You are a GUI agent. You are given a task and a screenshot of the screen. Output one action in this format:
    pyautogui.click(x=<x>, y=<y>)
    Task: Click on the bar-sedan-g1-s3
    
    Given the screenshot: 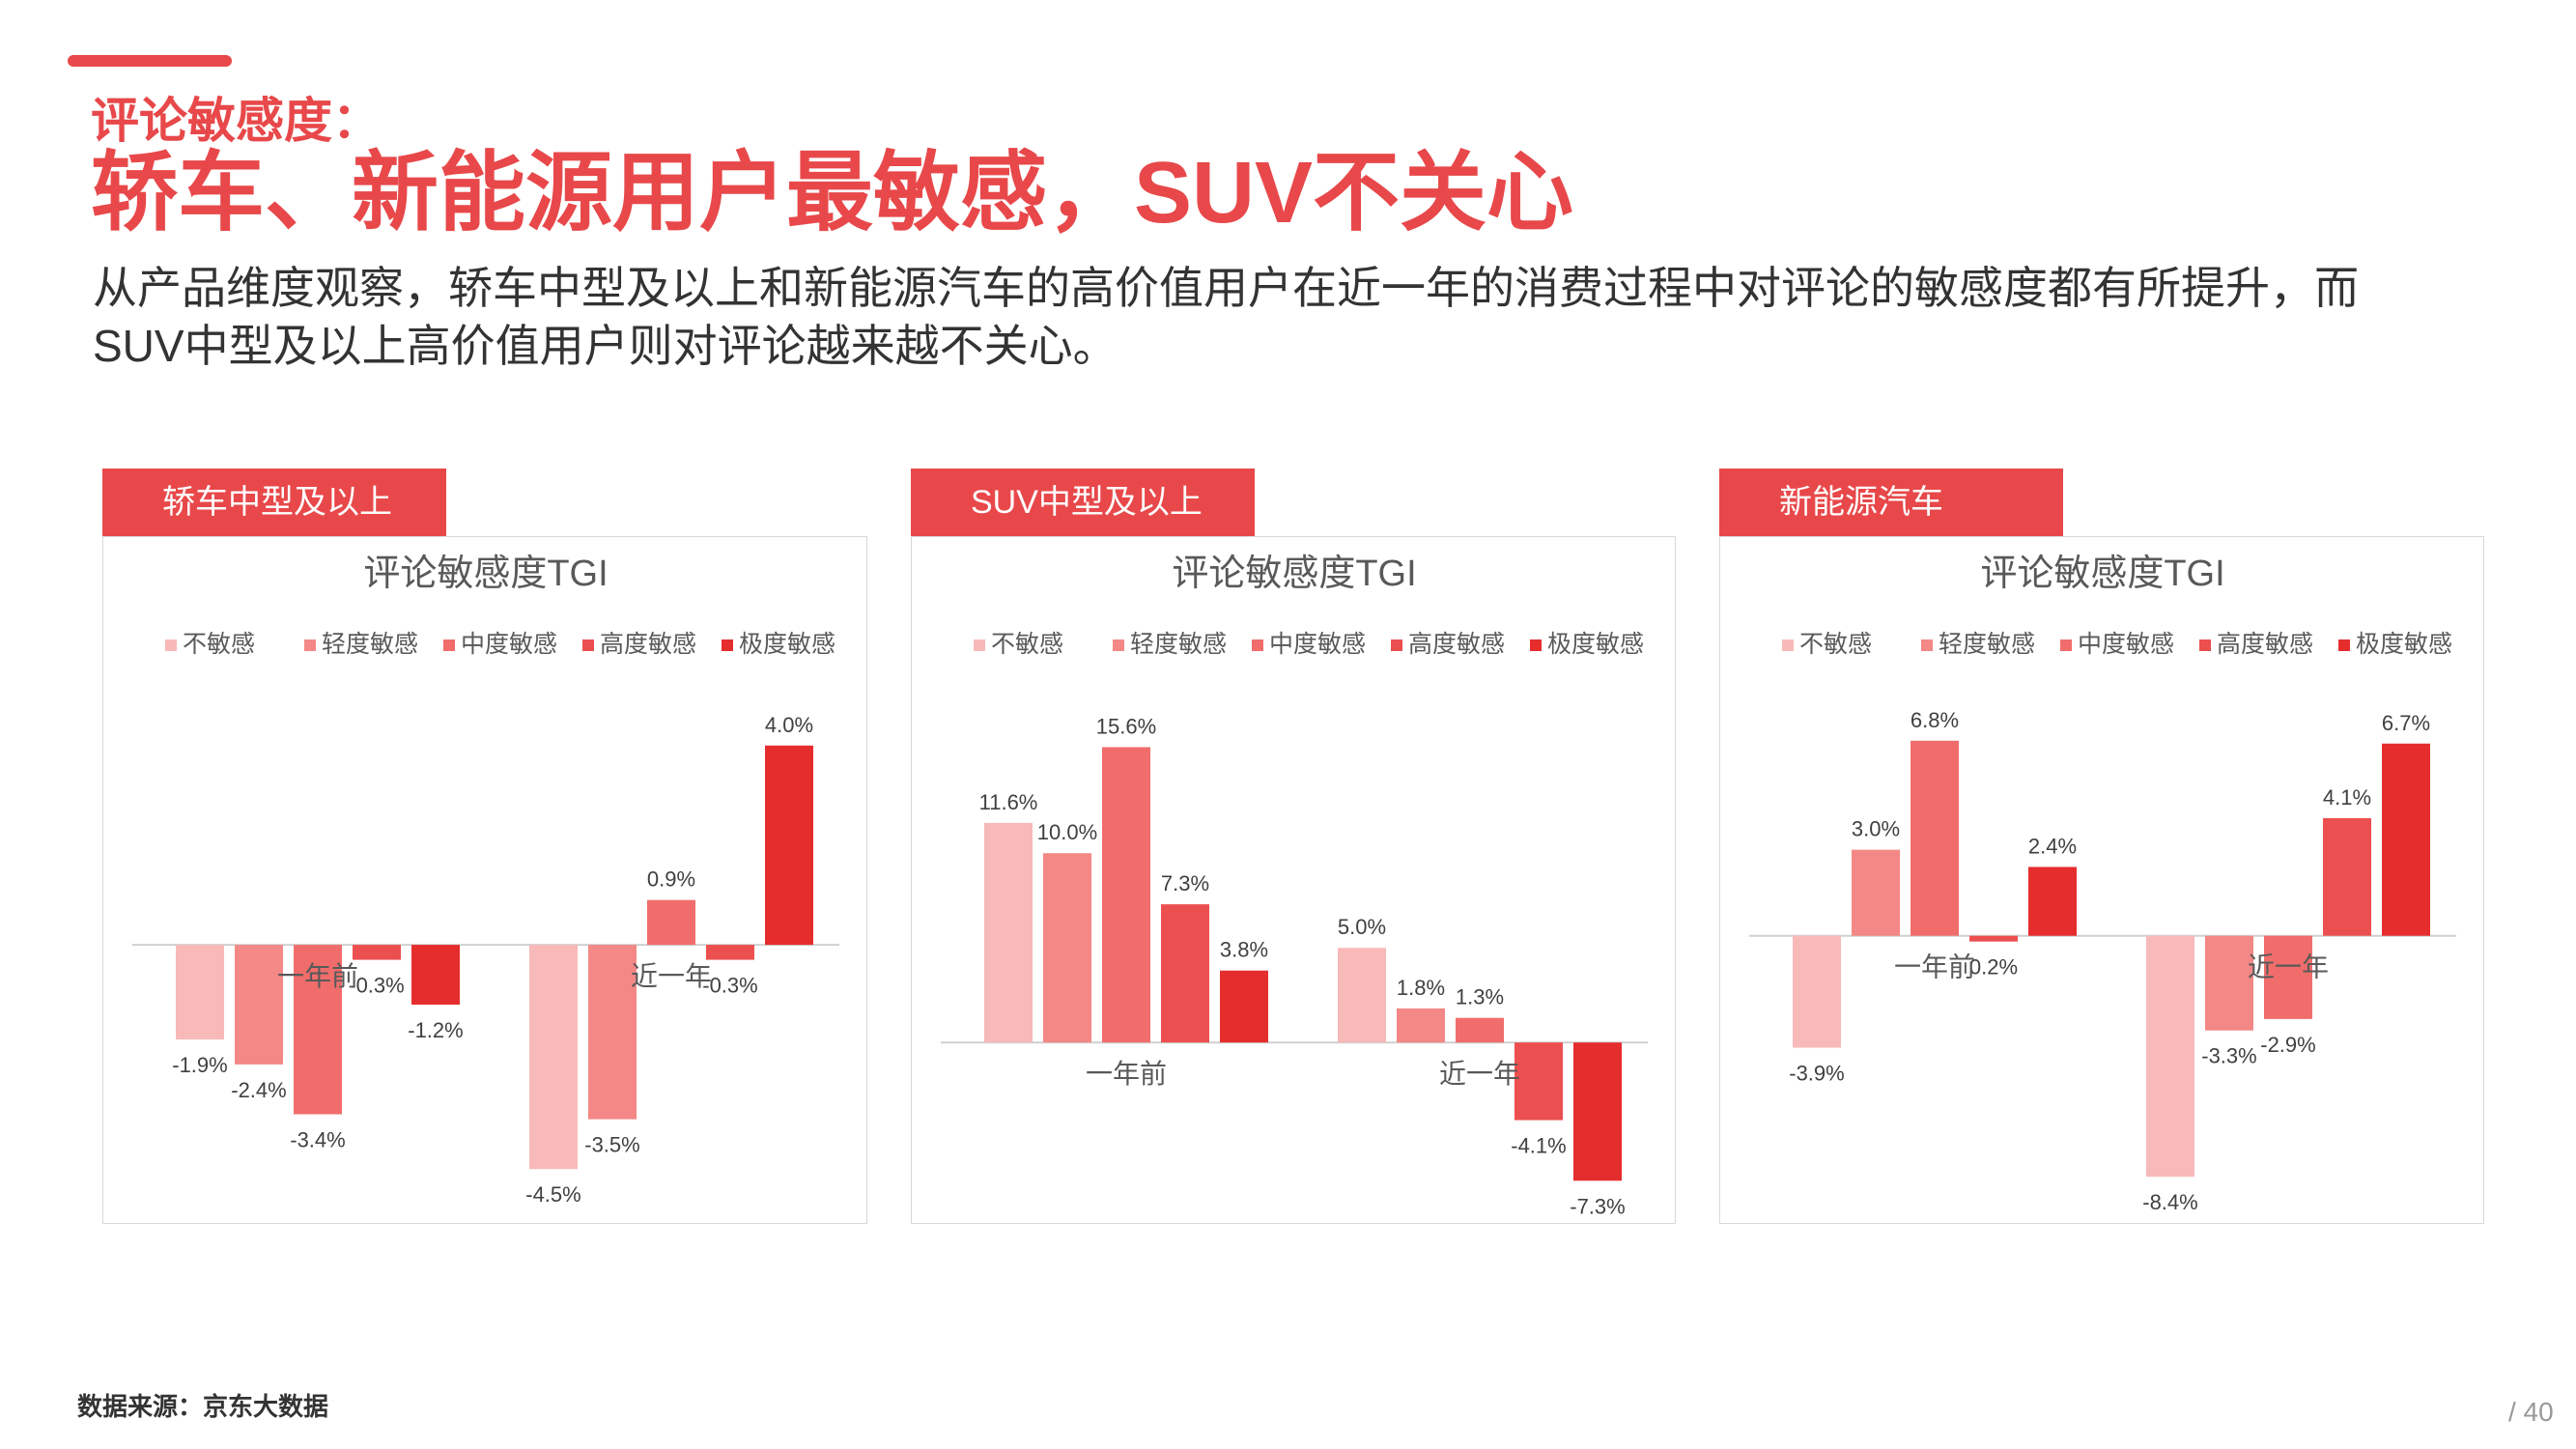 What is the action you would take?
    pyautogui.click(x=318, y=1030)
    